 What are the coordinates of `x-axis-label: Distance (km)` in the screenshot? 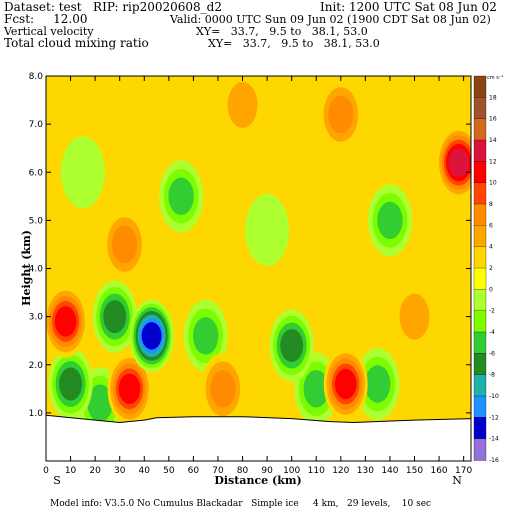 It's located at (257, 480).